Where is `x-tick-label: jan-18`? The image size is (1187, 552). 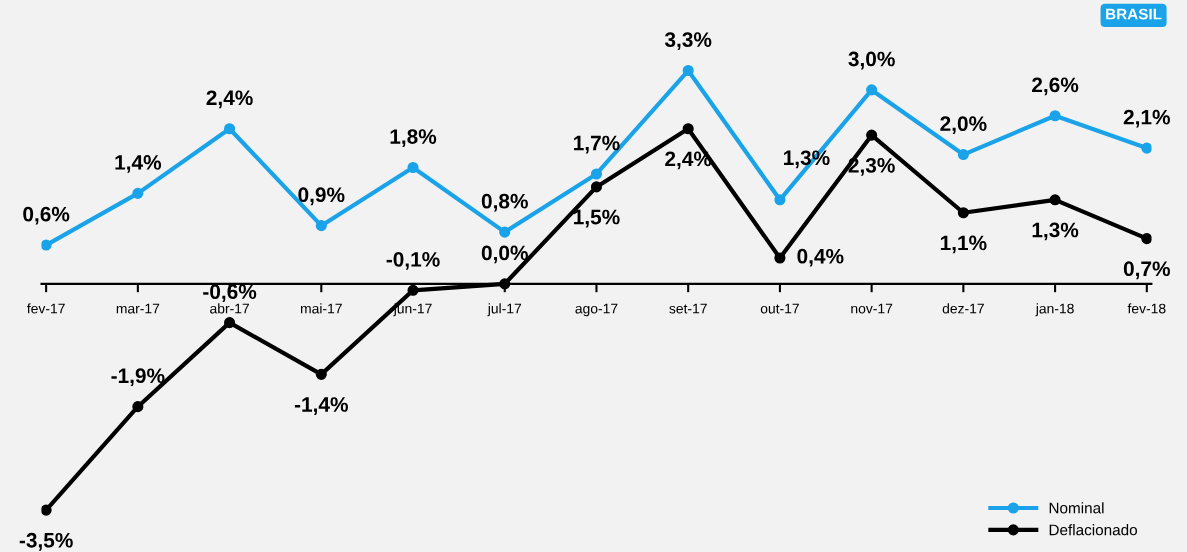
x-tick-label: jan-18 is located at coordinates (1054, 310).